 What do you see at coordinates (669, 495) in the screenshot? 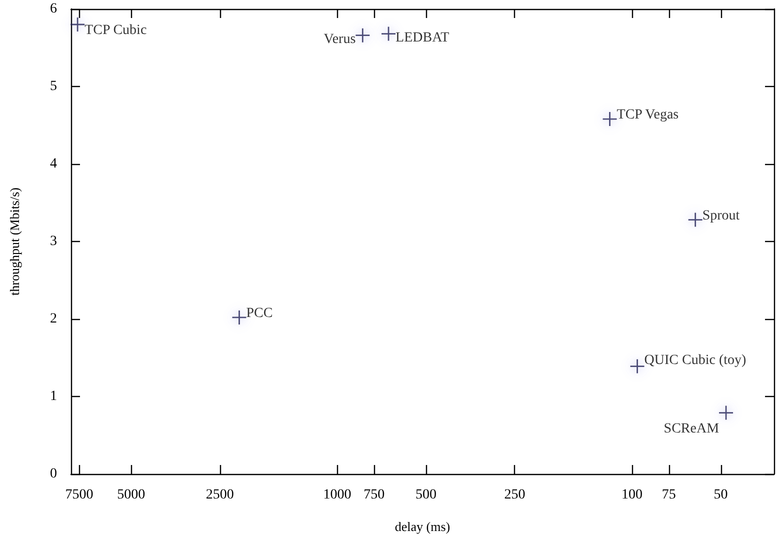
I see `x-tick-label: 75` at bounding box center [669, 495].